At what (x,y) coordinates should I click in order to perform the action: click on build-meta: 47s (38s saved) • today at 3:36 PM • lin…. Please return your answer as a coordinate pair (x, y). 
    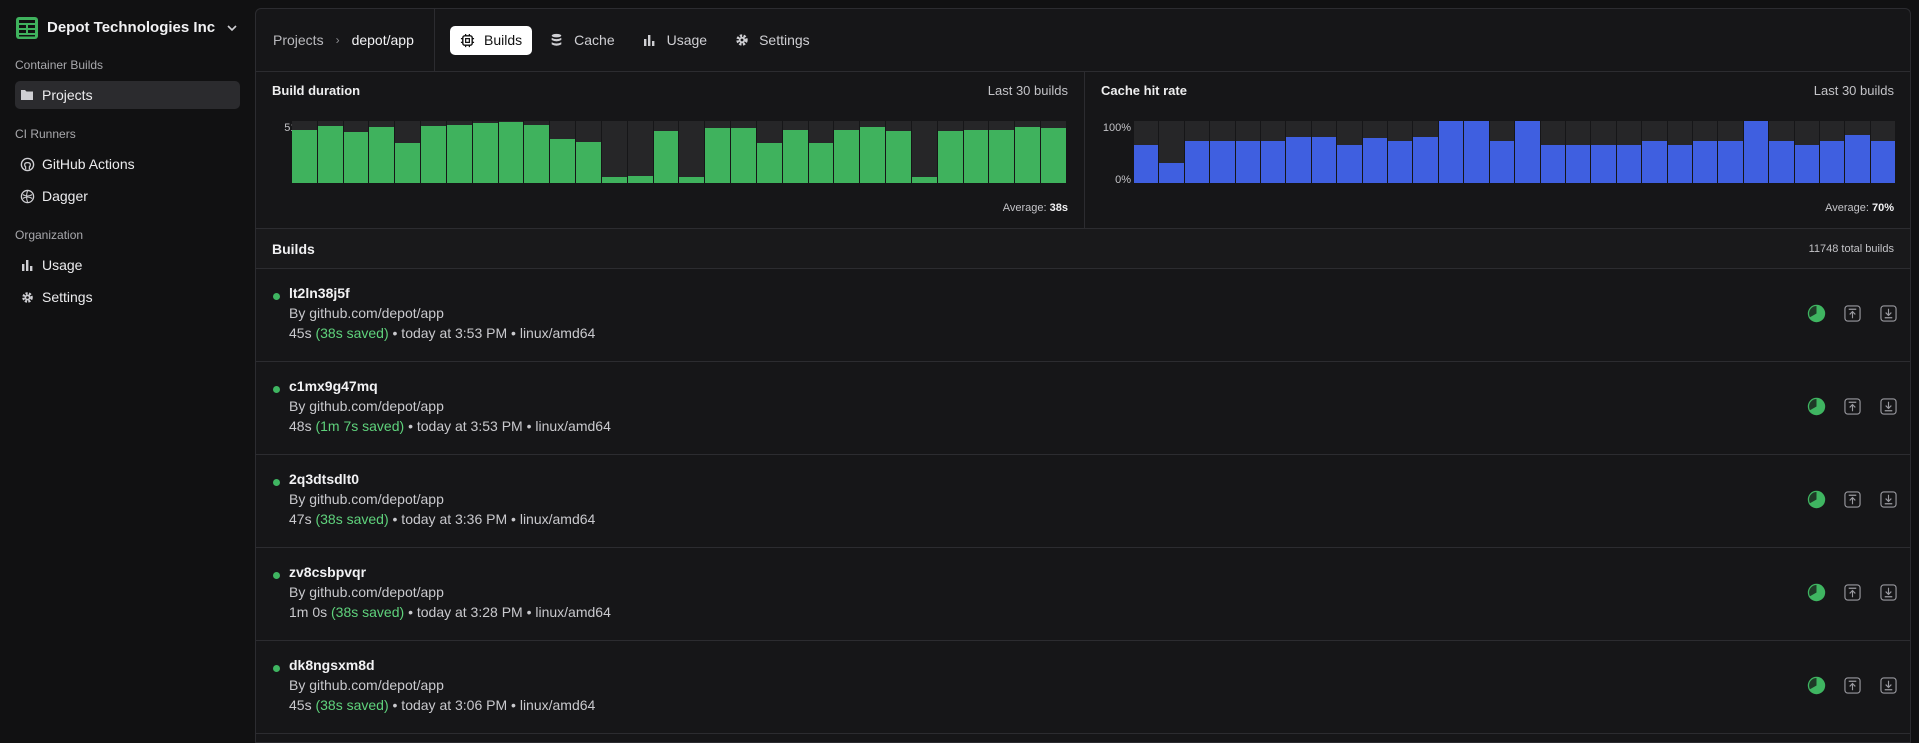
    Looking at the image, I should click on (1099, 519).